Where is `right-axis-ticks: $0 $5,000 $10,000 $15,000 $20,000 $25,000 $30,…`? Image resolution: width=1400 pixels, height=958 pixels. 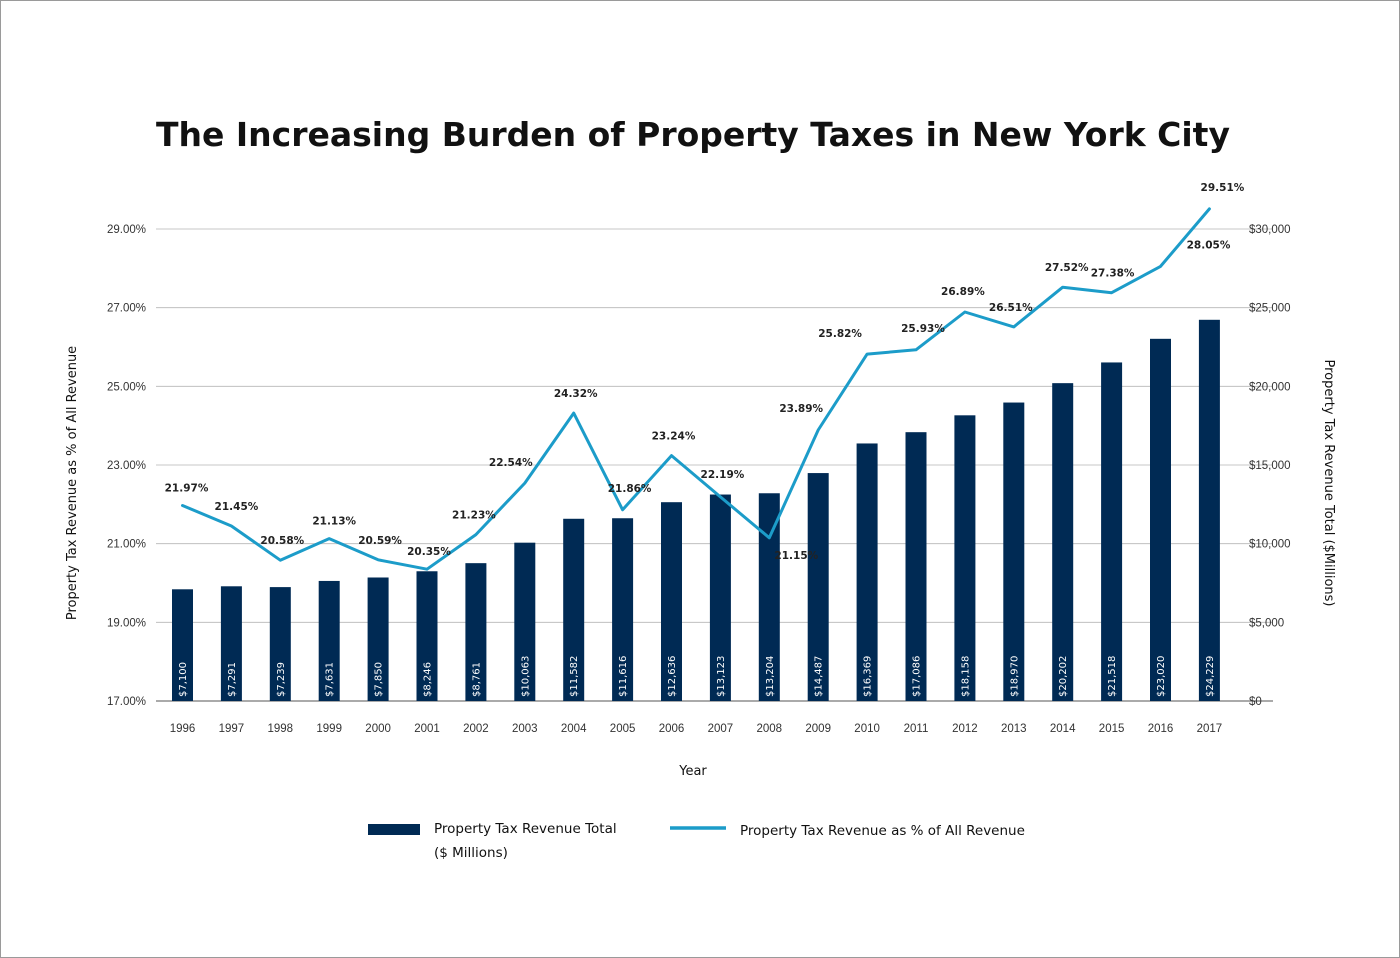 right-axis-ticks: $0 $5,000 $10,000 $15,000 $20,000 $25,000 $30,… is located at coordinates (1270, 466).